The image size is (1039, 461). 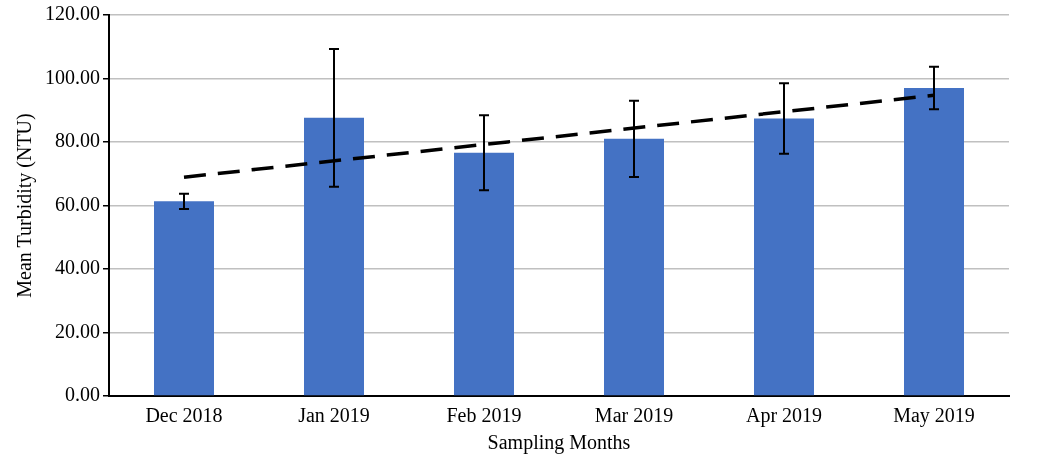 What do you see at coordinates (634, 415) in the screenshot?
I see `x-tick-label: Mar 2019` at bounding box center [634, 415].